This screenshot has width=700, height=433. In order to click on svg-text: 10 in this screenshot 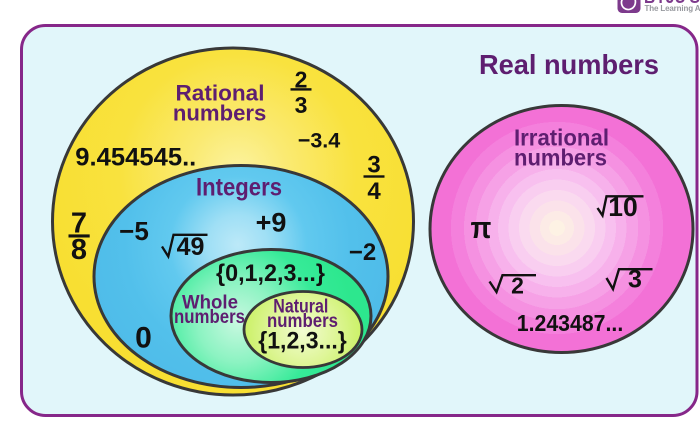, I will do `click(622, 207)`.